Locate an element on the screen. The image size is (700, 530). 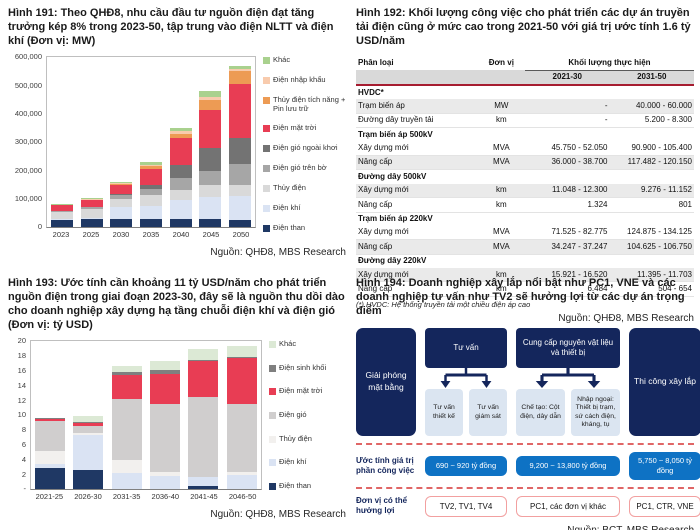
y-tick-label: 200,000 is located at coordinates (28, 170).